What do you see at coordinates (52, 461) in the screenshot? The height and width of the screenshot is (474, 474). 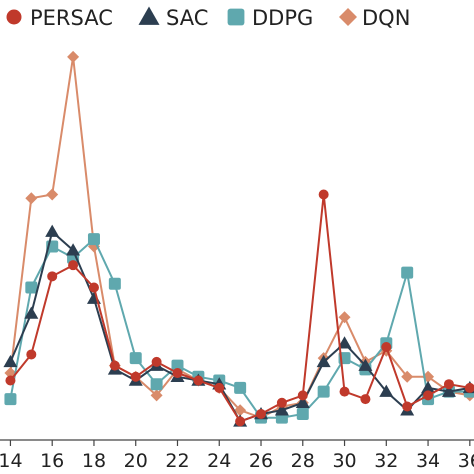 I see `x-tick-label: 16` at bounding box center [52, 461].